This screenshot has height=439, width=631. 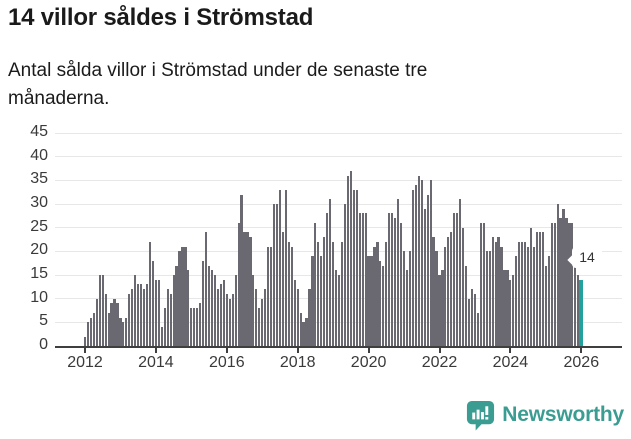 I want to click on brand-name: Newsworthy, so click(x=563, y=414).